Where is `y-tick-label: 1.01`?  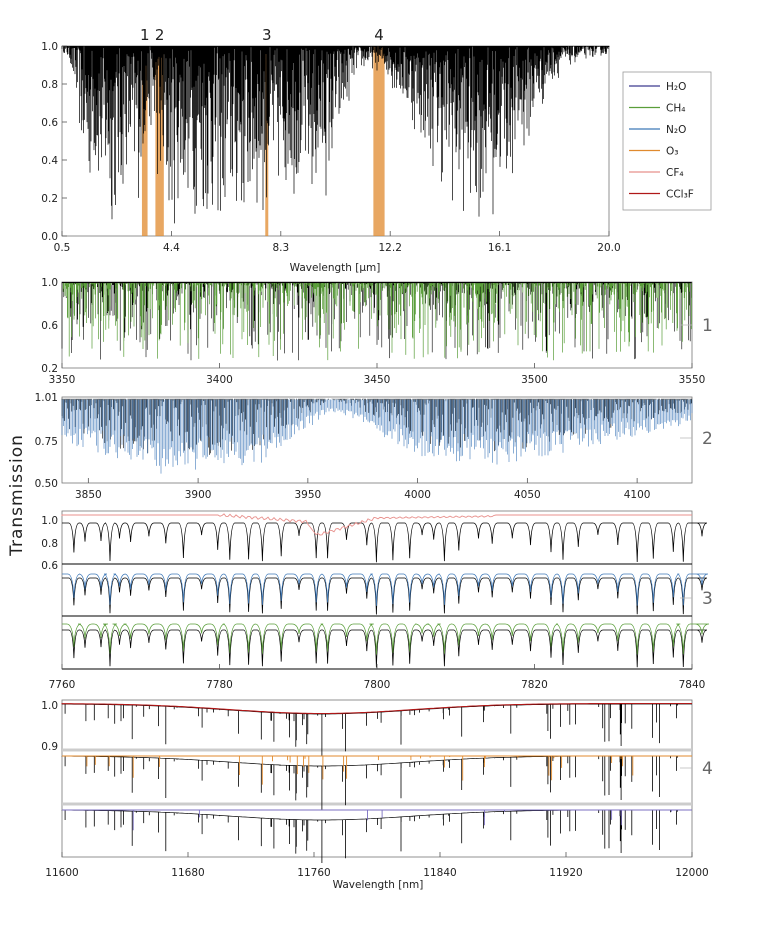
y-tick-label: 1.01 is located at coordinates (46, 398).